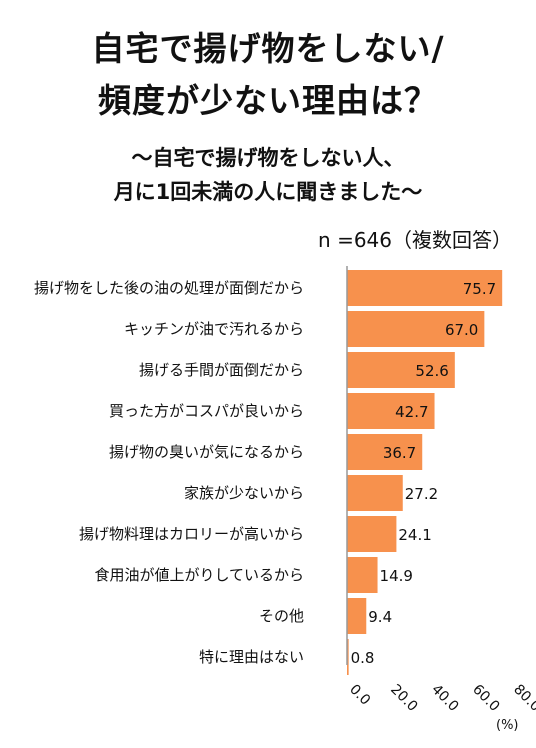 Image resolution: width=536 pixels, height=748 pixels. I want to click on x-tick-label: 60.0, so click(485, 698).